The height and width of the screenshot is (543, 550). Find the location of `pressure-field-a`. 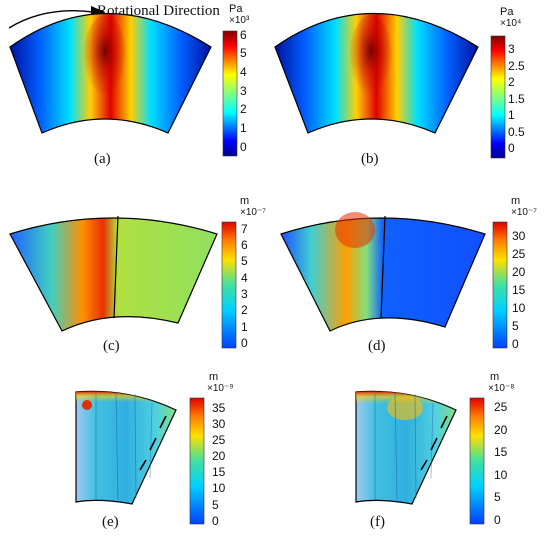

pressure-field-a is located at coordinates (110, 73).